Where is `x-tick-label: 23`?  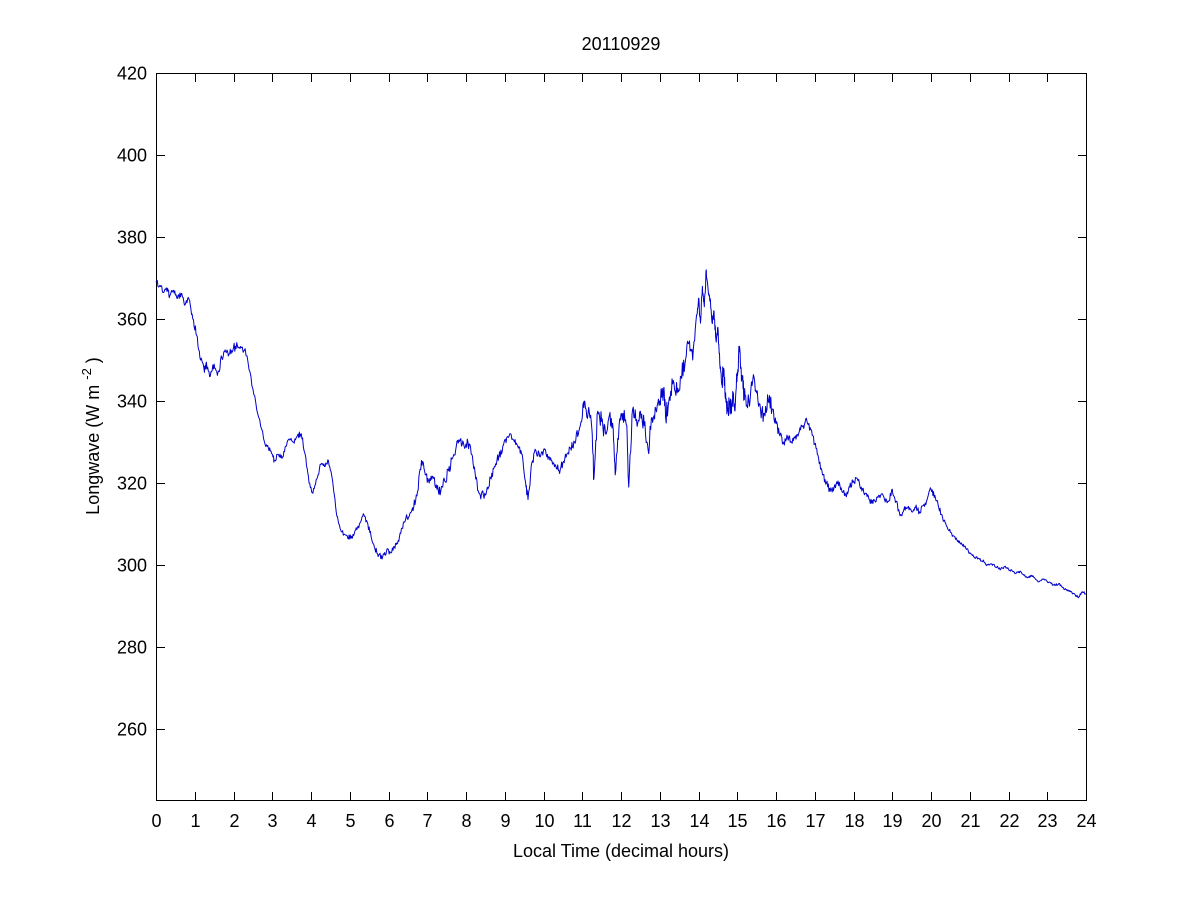
x-tick-label: 23 is located at coordinates (1047, 821).